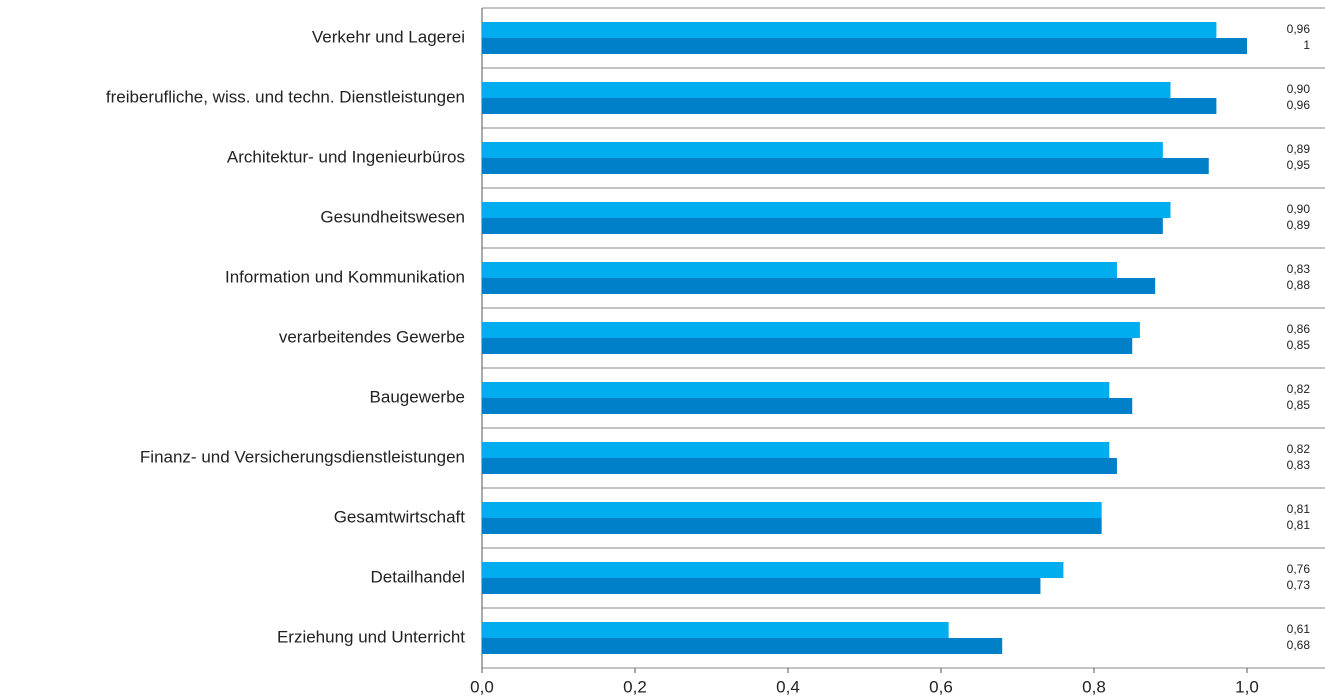 The width and height of the screenshot is (1325, 699). What do you see at coordinates (371, 636) in the screenshot?
I see `category-label: Erziehung und Unterricht` at bounding box center [371, 636].